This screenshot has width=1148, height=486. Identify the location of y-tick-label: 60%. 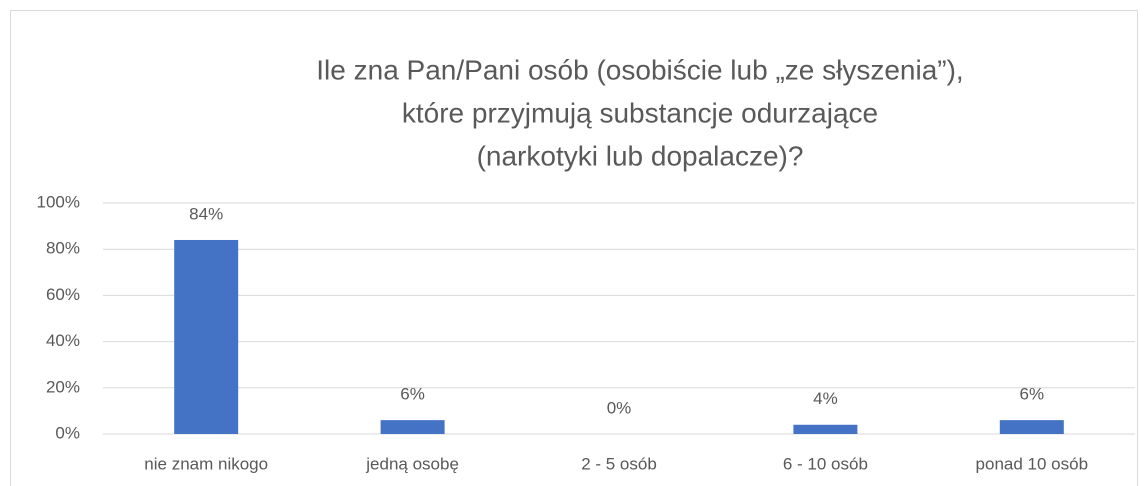
(63, 294).